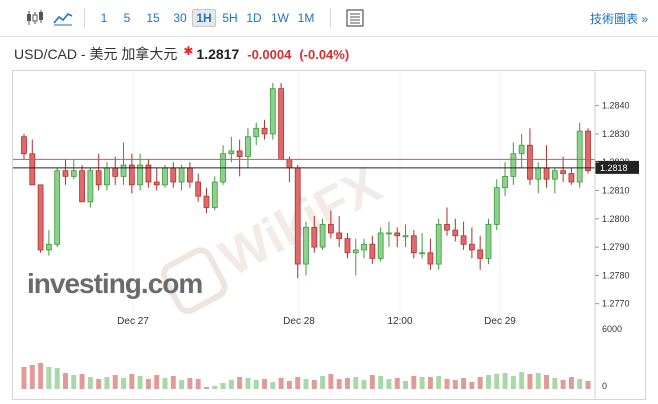 The width and height of the screenshot is (658, 404). What do you see at coordinates (280, 18) in the screenshot?
I see `timeframe-1w: 1W` at bounding box center [280, 18].